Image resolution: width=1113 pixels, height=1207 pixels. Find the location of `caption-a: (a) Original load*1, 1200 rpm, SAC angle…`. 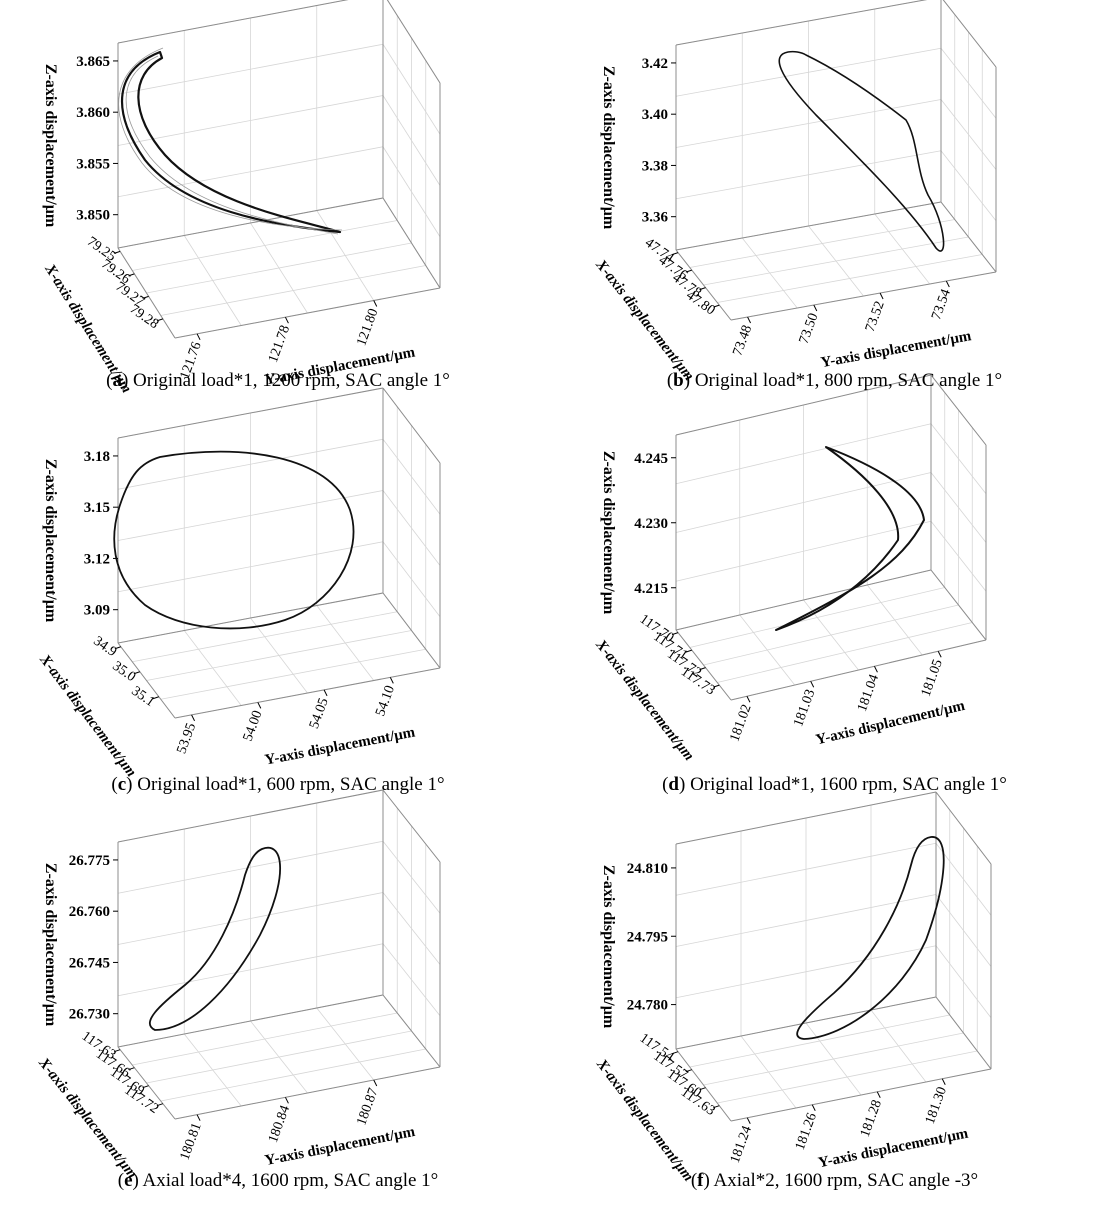

caption-a: (a) Original load*1, 1200 rpm, SAC angle… is located at coordinates (278, 380).